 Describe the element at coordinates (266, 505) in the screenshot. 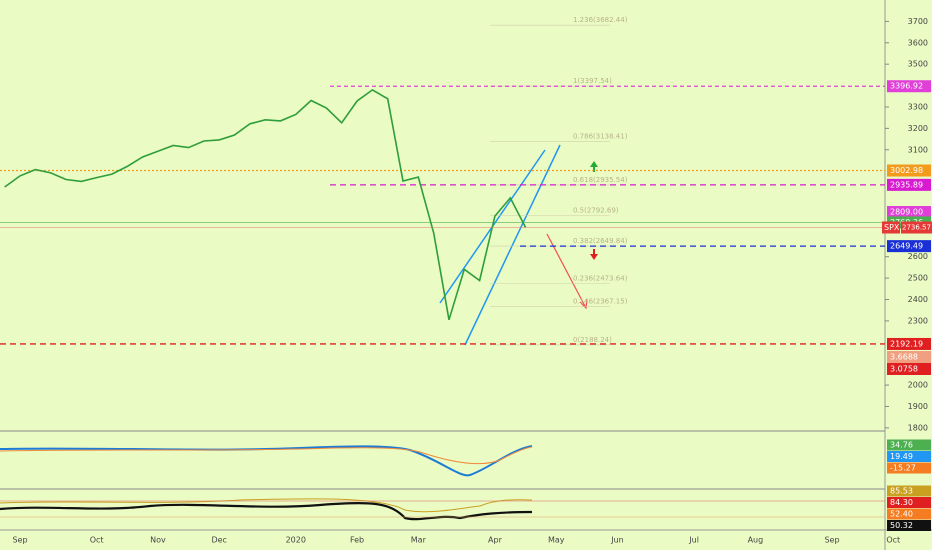

I see `rsi-band` at that location.